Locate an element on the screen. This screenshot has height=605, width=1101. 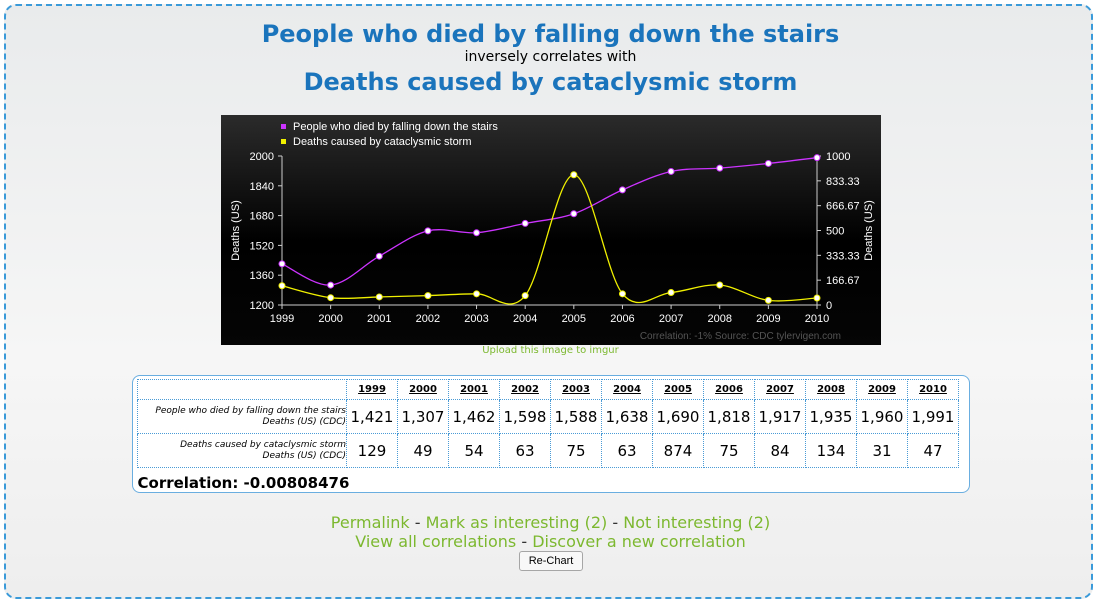
x-tick-label: 2009 is located at coordinates (768, 319).